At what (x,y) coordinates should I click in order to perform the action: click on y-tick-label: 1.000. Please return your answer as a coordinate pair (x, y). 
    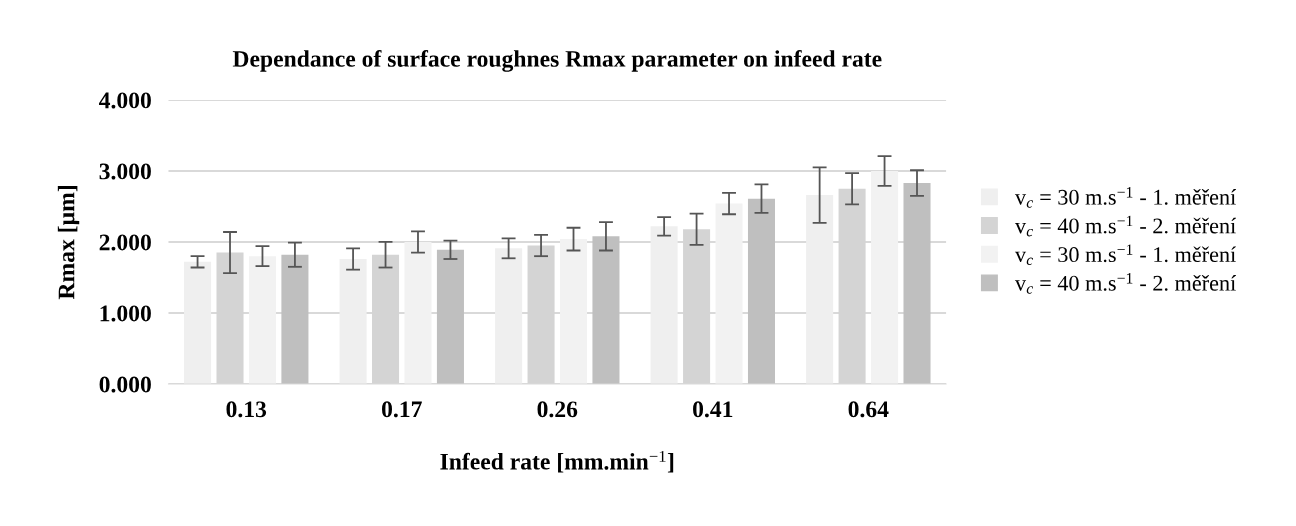
    Looking at the image, I should click on (125, 313).